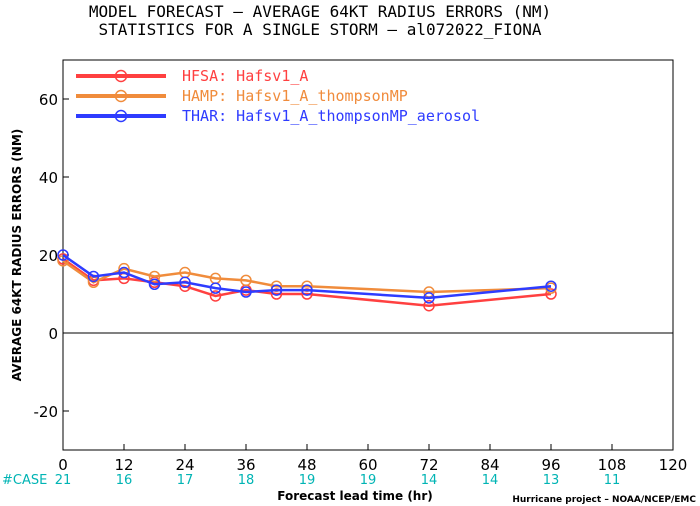  Describe the element at coordinates (53, 334) in the screenshot. I see `y-tick-label: 0` at that location.